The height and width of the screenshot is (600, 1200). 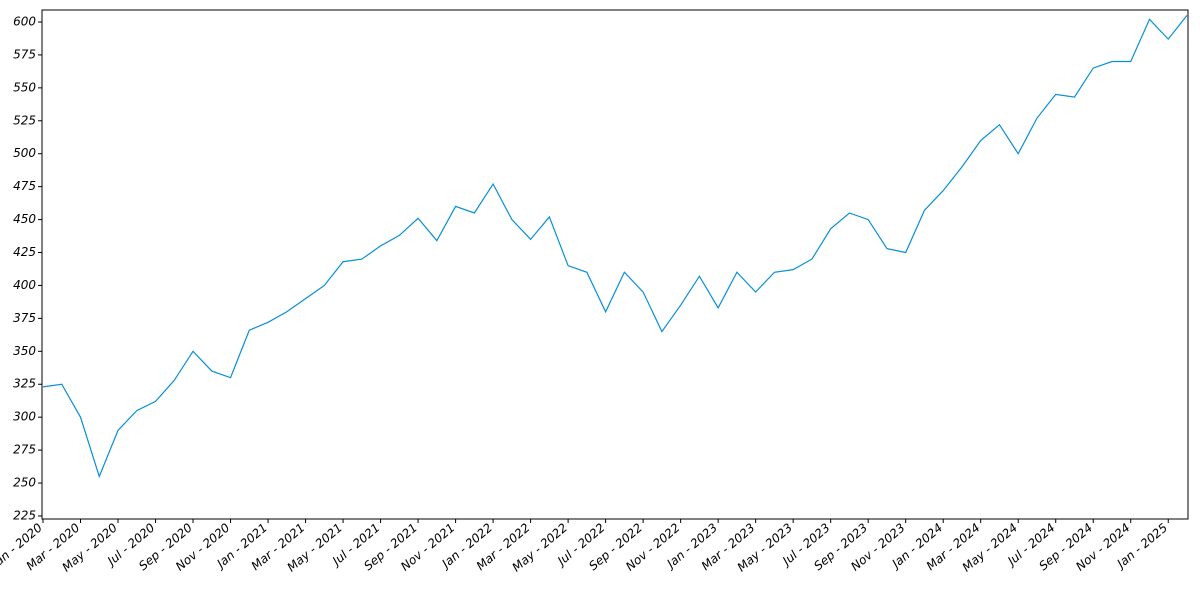 I want to click on y-tick-label: 475, so click(x=24, y=186).